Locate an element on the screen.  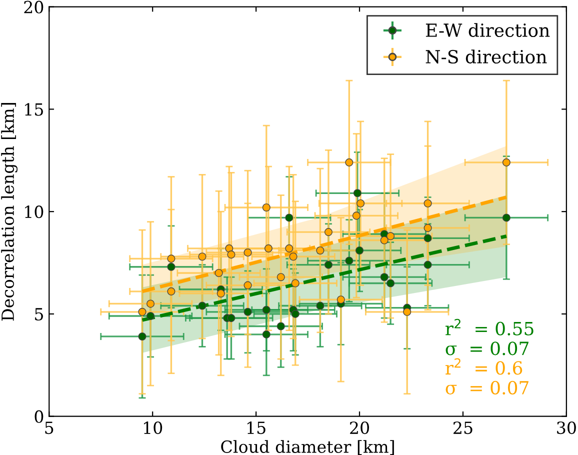
y-tick-label: 20 is located at coordinates (34, 7).